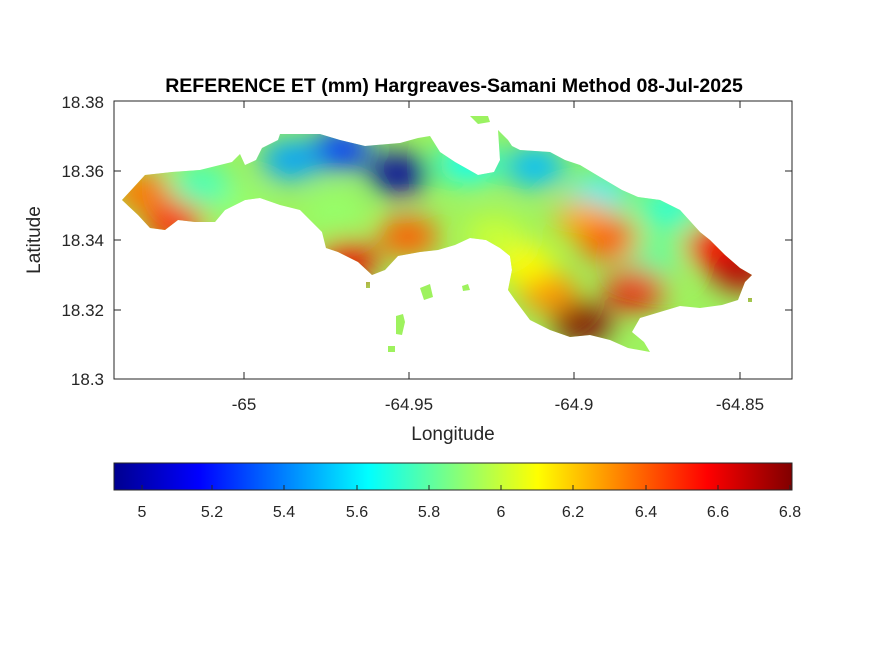 This screenshot has height=656, width=875. I want to click on colorbar-tick-label: 6, so click(501, 512).